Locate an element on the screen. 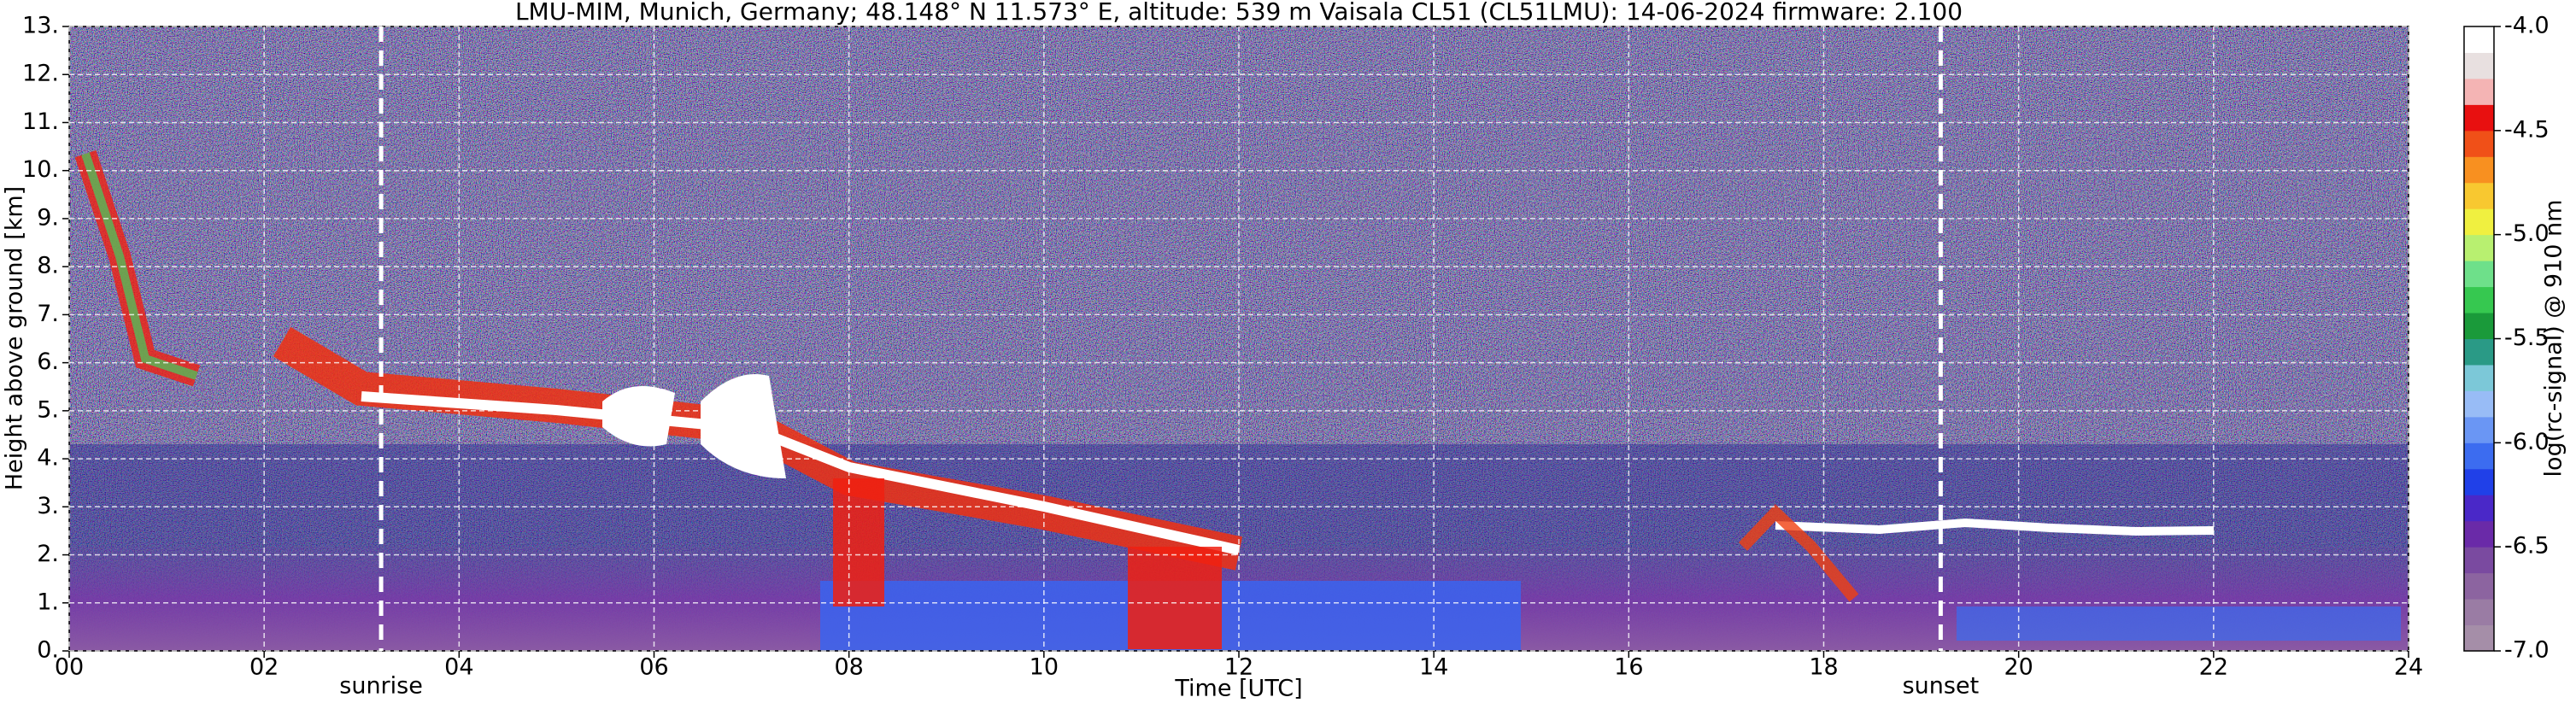 The image size is (2576, 709). annotation-label: sunrise is located at coordinates (381, 687).